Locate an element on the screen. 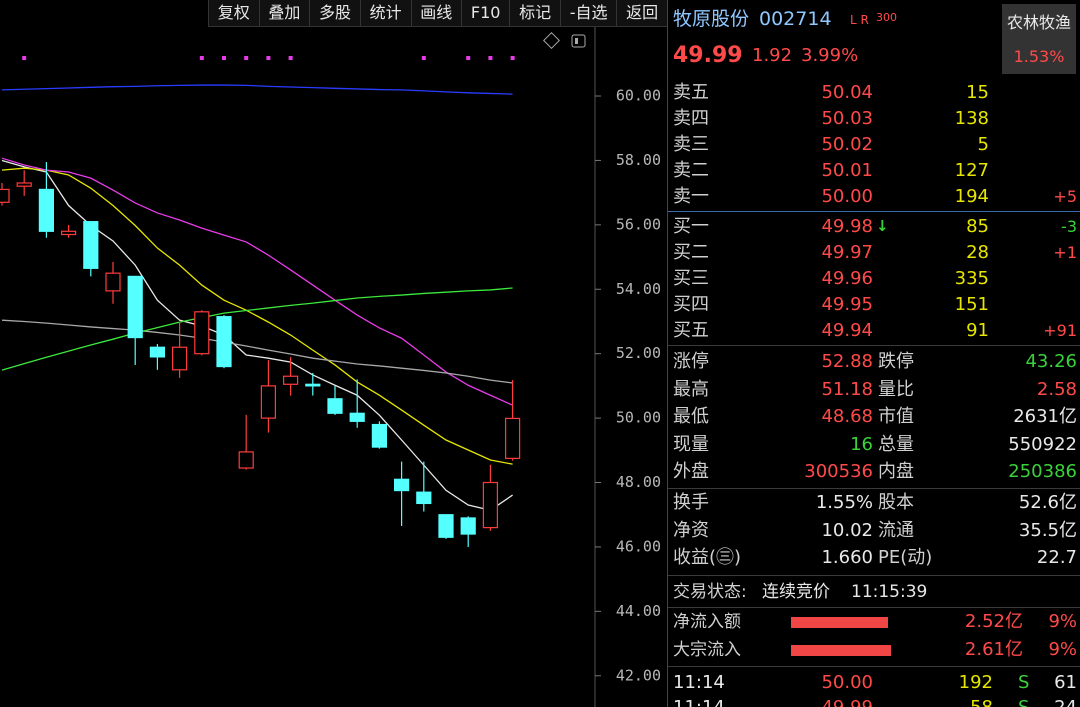  book-price: 49.98 is located at coordinates (847, 226).